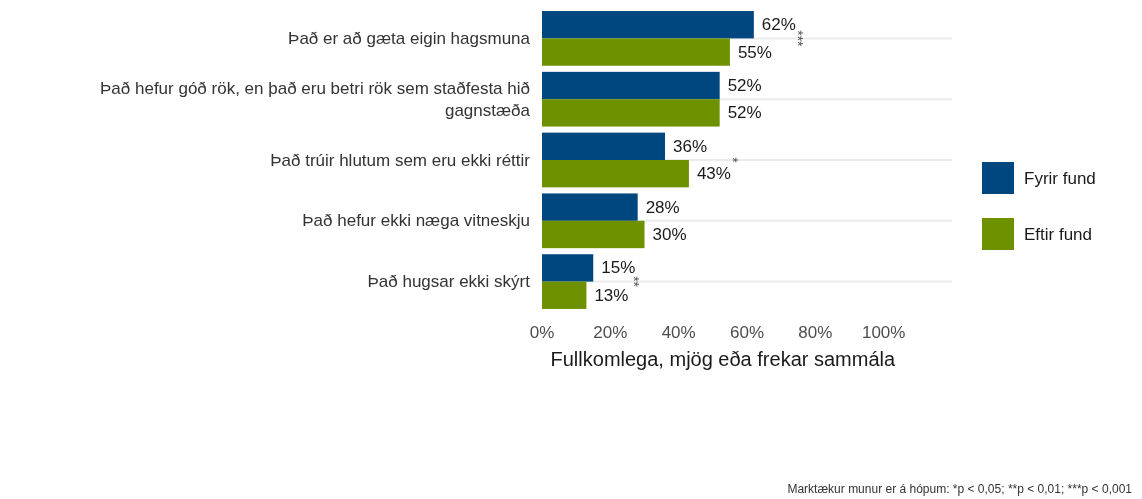 This screenshot has height=499, width=1142. What do you see at coordinates (416, 221) in the screenshot?
I see `y-tick-label: Það hefur ekki næga vitneskju` at bounding box center [416, 221].